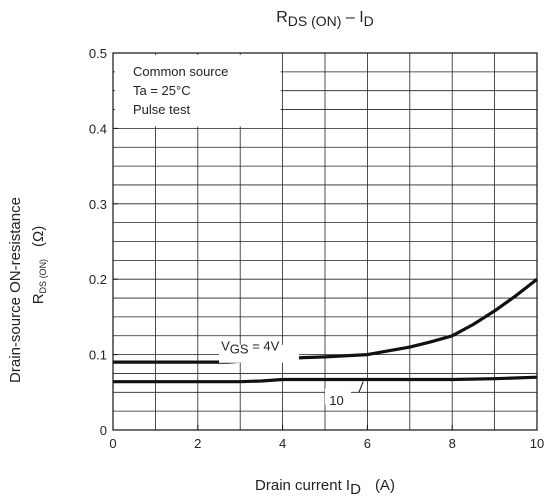 This screenshot has width=558, height=500. What do you see at coordinates (452, 443) in the screenshot?
I see `x-tick-label: 8` at bounding box center [452, 443].